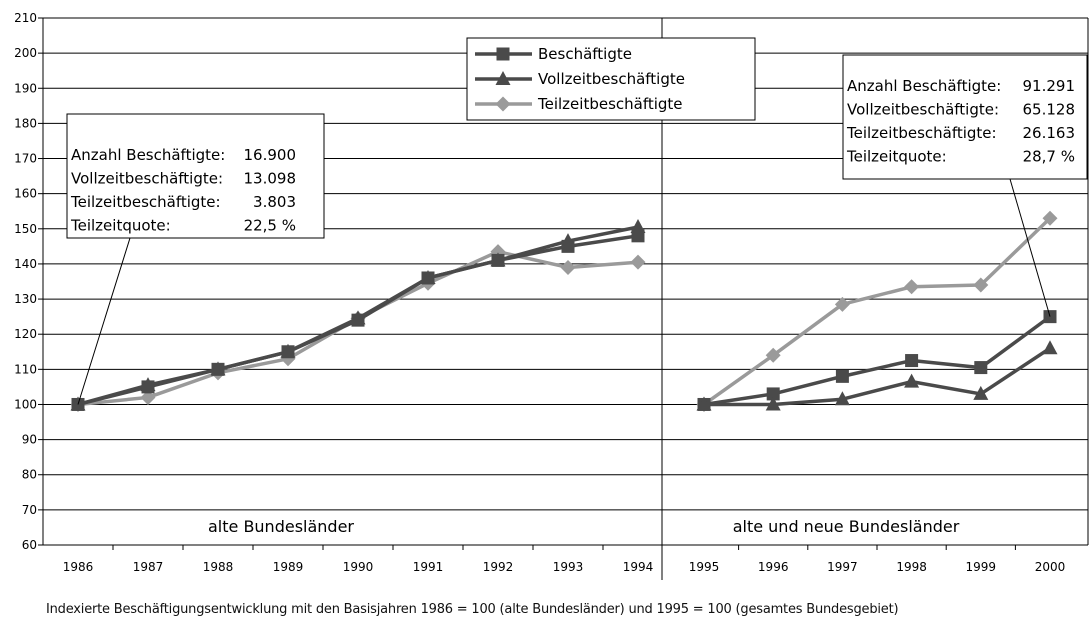 Image resolution: width=1089 pixels, height=622 pixels. Describe the element at coordinates (846, 526) in the screenshot. I see `region-label: alte und neue Bundesländer` at that location.